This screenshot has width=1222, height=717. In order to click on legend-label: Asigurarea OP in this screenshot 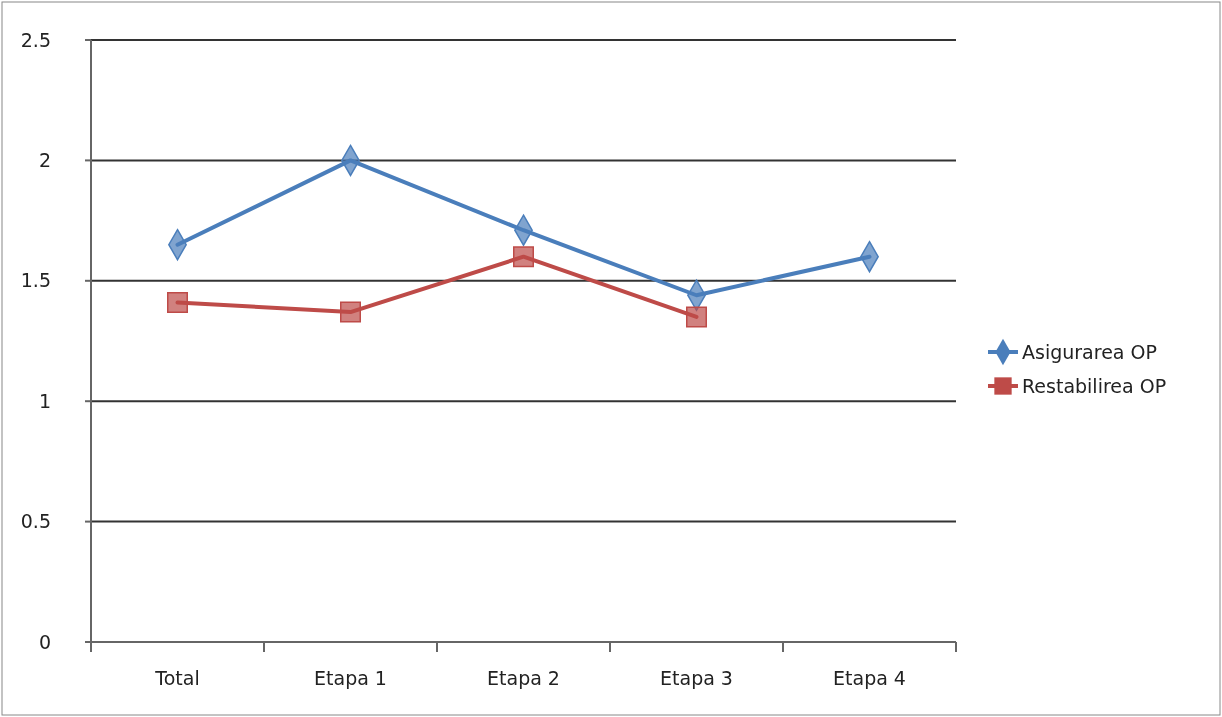, I will do `click(1089, 351)`.